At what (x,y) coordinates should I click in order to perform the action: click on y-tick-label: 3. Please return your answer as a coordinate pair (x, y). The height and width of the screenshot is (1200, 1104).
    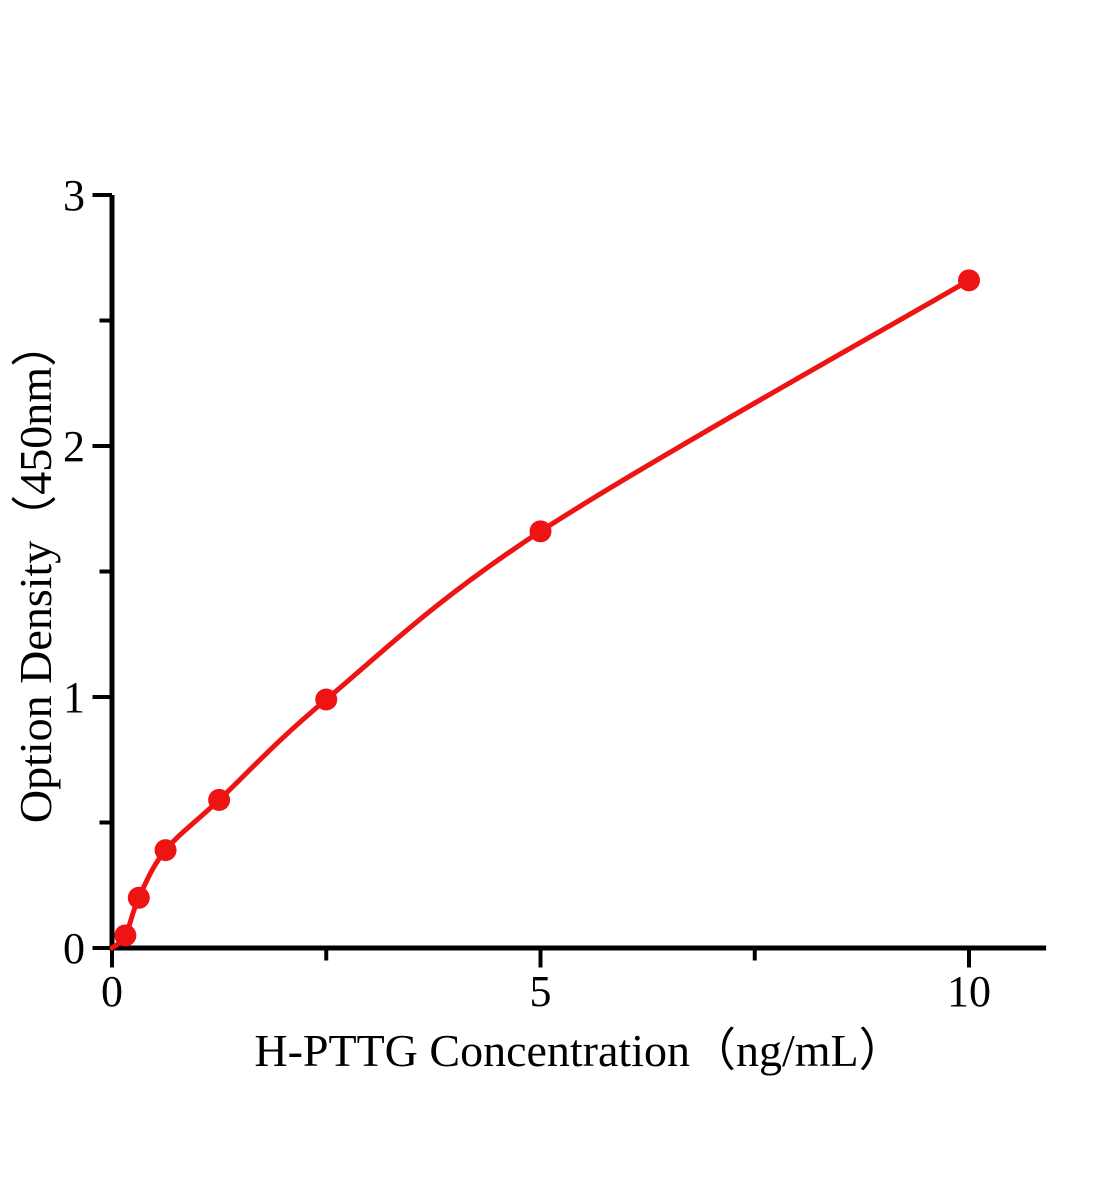
    Looking at the image, I should click on (74, 195).